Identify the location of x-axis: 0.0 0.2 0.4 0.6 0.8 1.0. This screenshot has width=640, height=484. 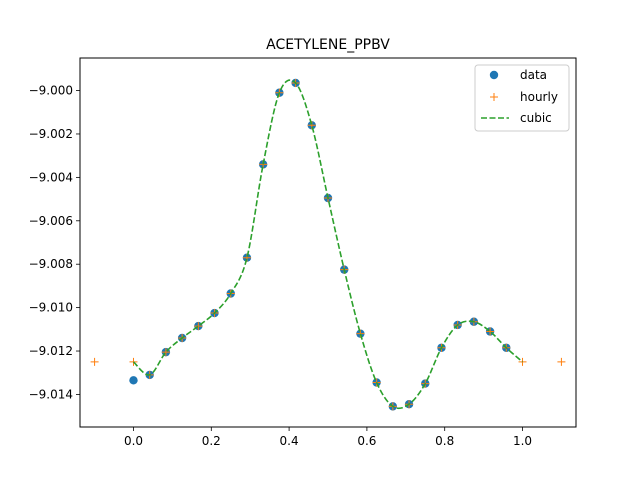
(328, 437).